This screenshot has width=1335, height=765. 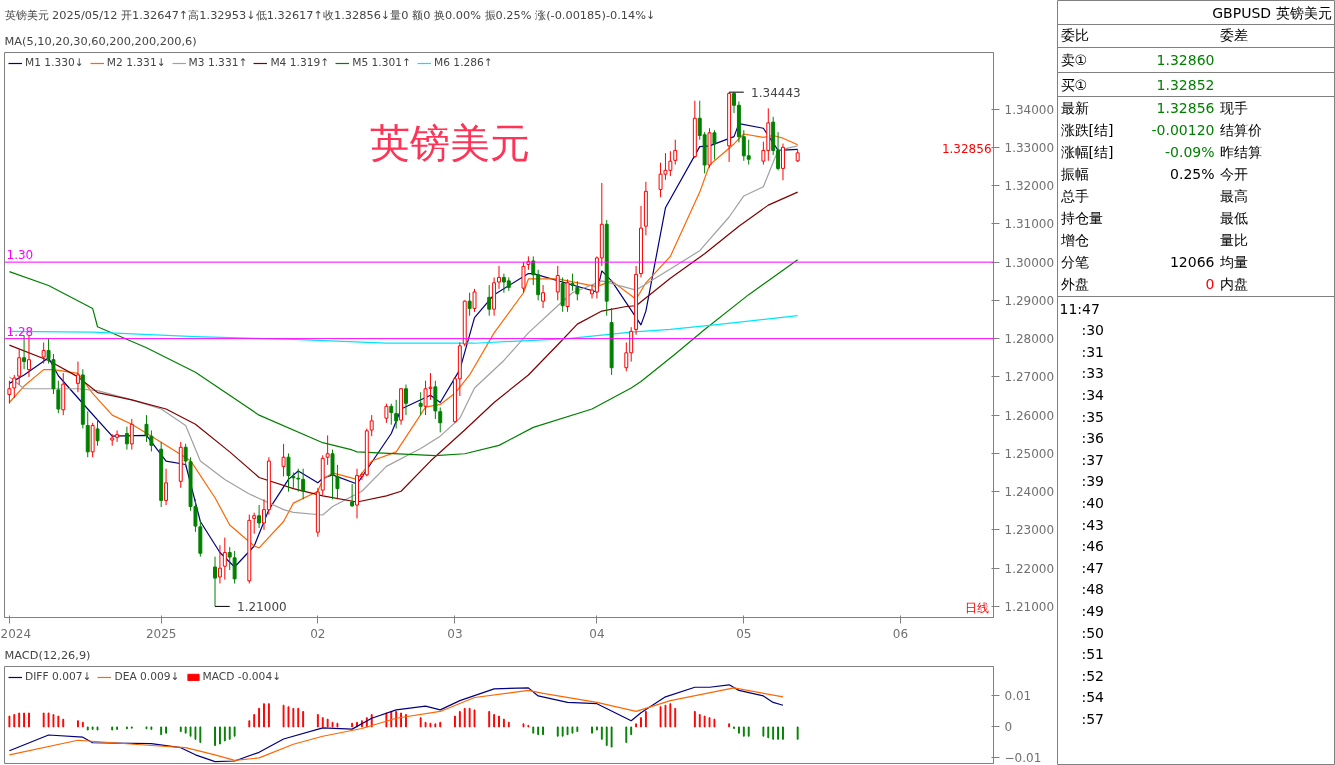 I want to click on text: :47, so click(x=1093, y=567).